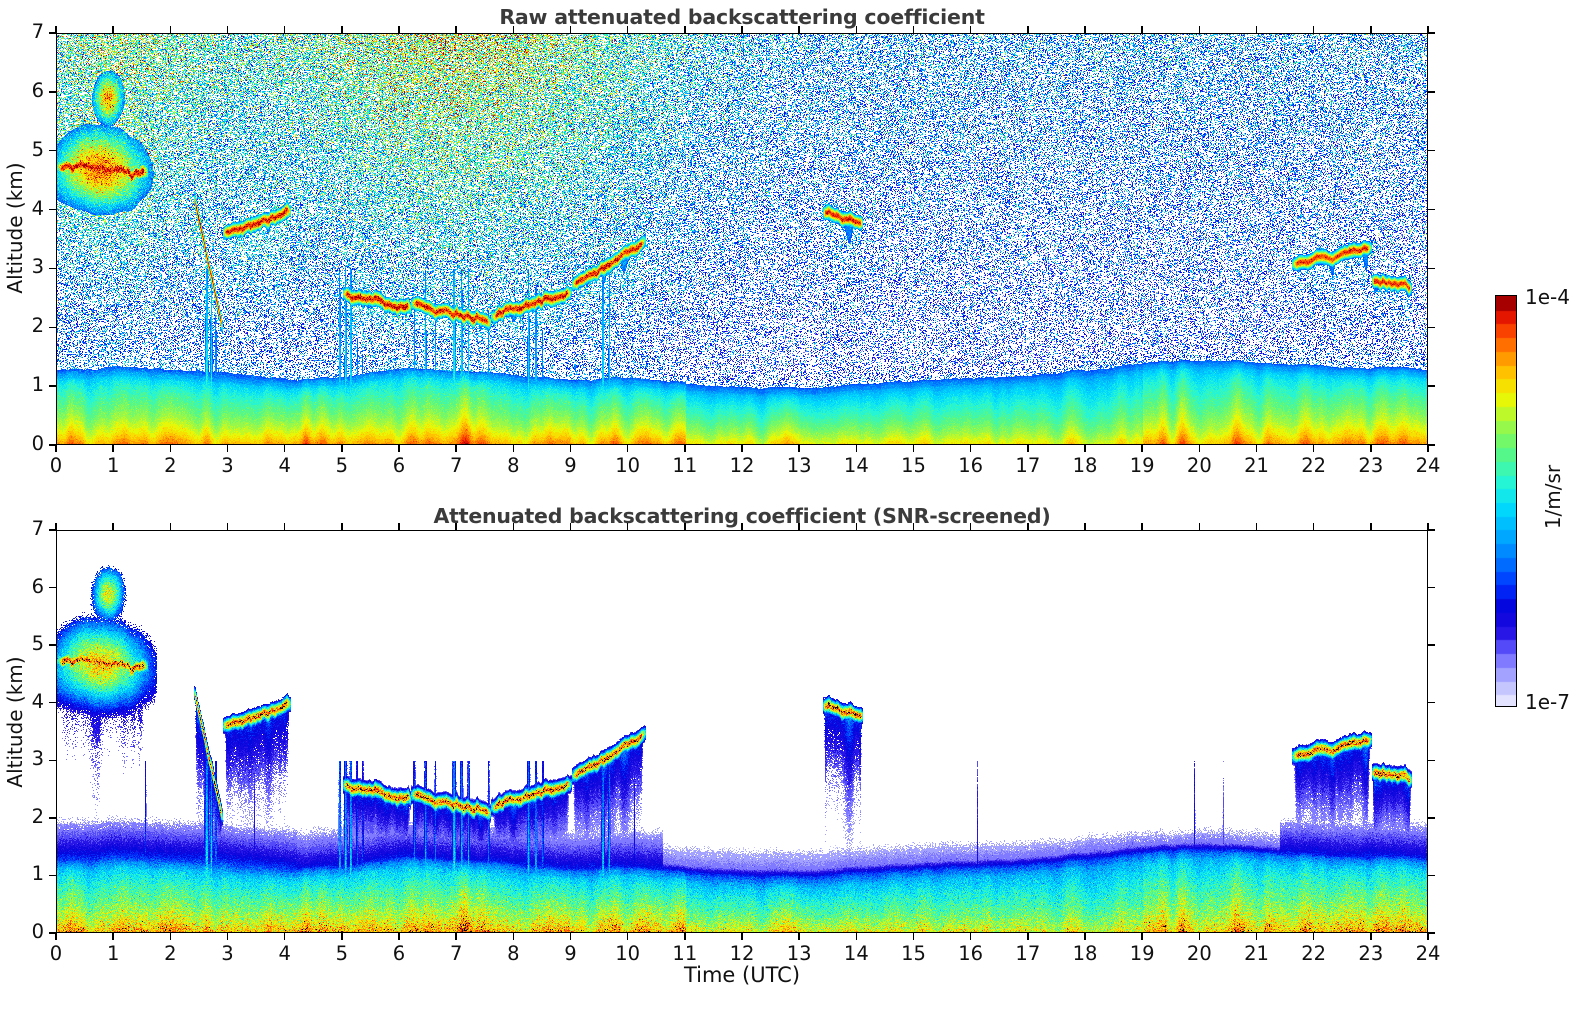 This screenshot has width=1595, height=1020. What do you see at coordinates (284, 465) in the screenshot?
I see `x-tick-label-raw-4: 4` at bounding box center [284, 465].